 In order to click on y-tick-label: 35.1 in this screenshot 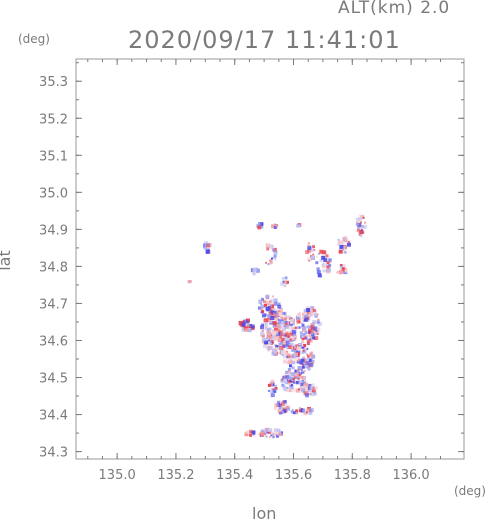, I will do `click(53, 156)`.